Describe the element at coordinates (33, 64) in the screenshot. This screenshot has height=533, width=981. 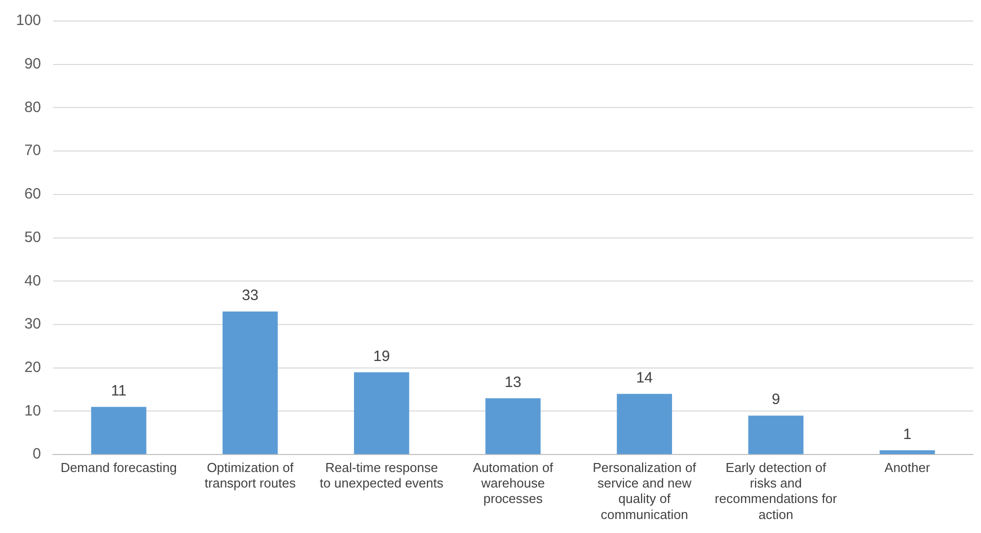
I see `y-tick-label: 90` at that location.